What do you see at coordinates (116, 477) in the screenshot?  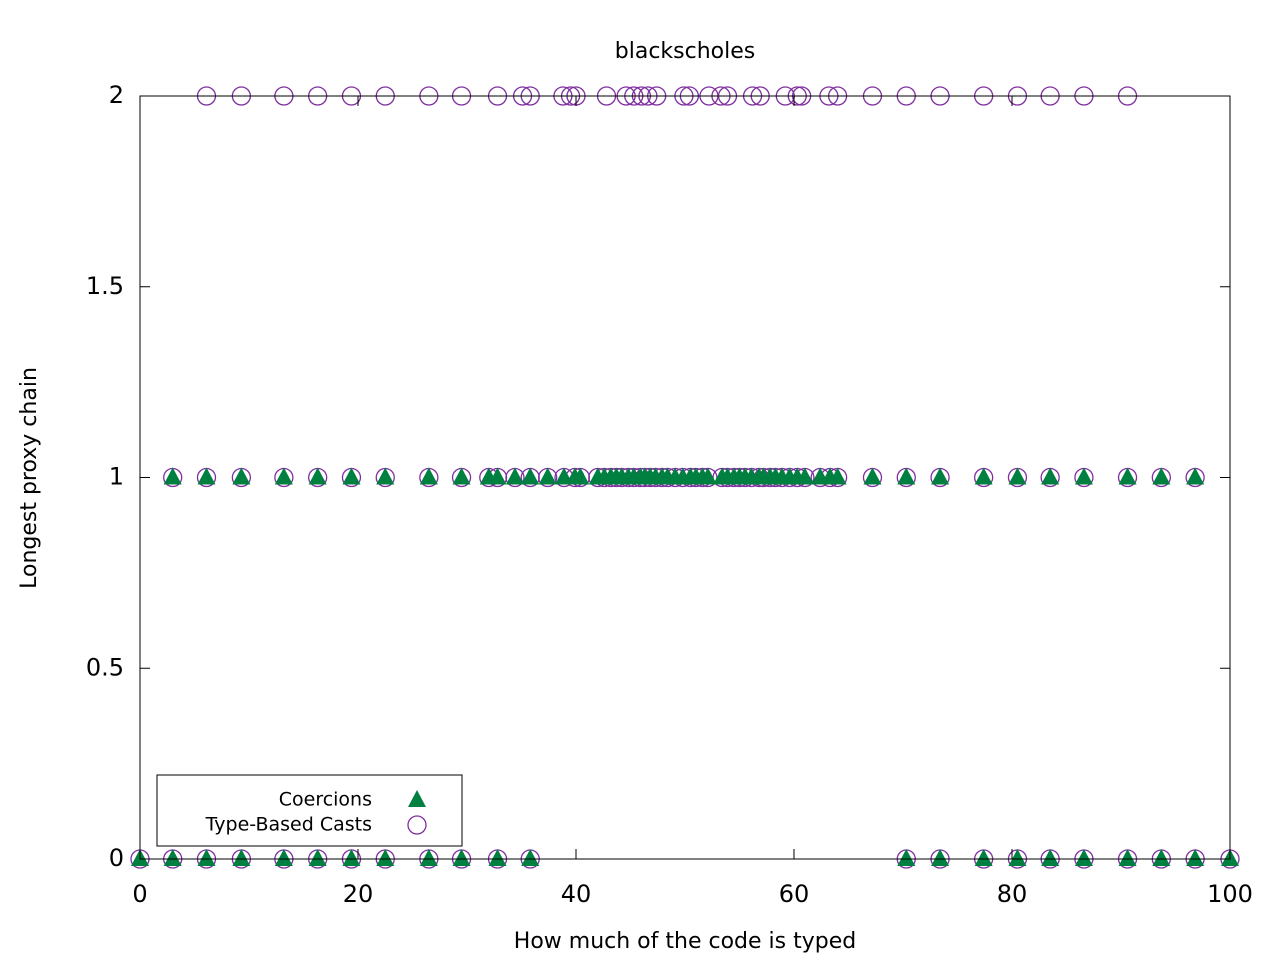 I see `y-tick-label: 1` at bounding box center [116, 477].